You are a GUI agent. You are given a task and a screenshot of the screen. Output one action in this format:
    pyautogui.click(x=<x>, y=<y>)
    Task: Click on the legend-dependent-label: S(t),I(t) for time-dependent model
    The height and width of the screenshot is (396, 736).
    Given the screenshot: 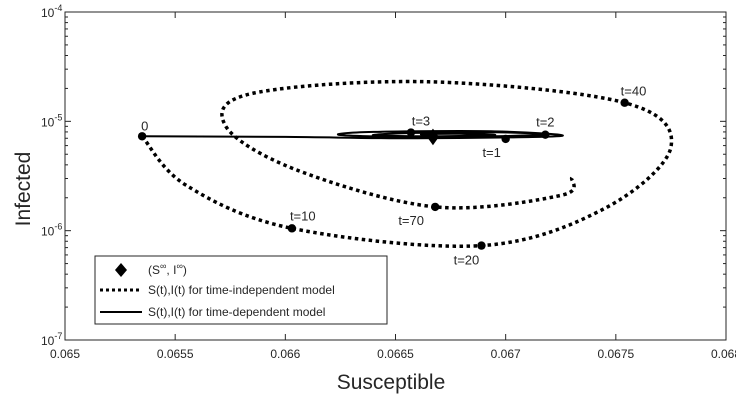 What is the action you would take?
    pyautogui.click(x=236, y=312)
    